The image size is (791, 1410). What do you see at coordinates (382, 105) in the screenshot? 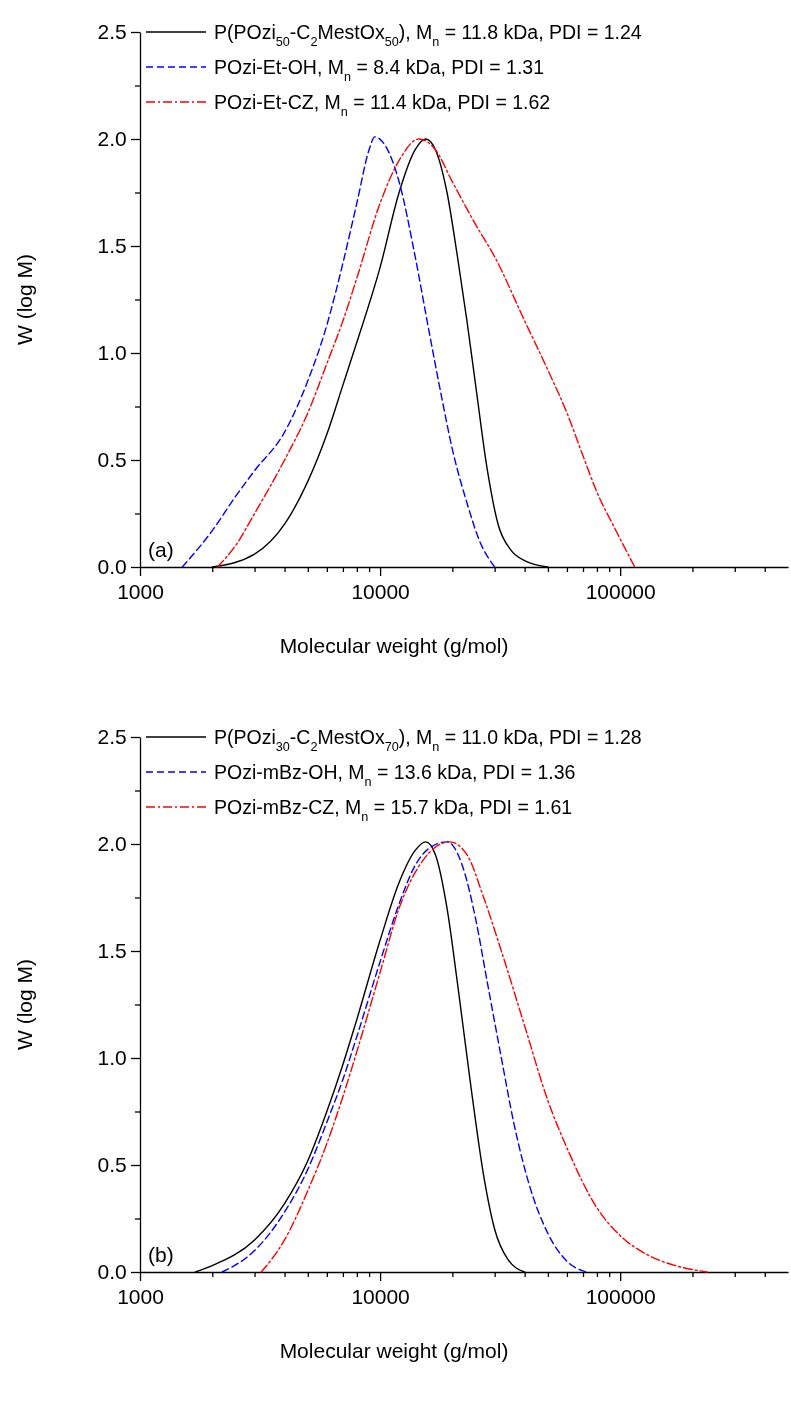
I see `legend-label: POzi-Et-CZ, M$_{n}$ = 11.4 kDa, PDI = 1.62` at bounding box center [382, 105].